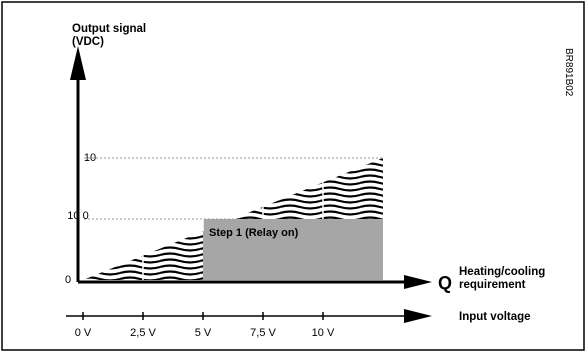  Describe the element at coordinates (418, 316) in the screenshot. I see `input-axis-arrow` at that location.